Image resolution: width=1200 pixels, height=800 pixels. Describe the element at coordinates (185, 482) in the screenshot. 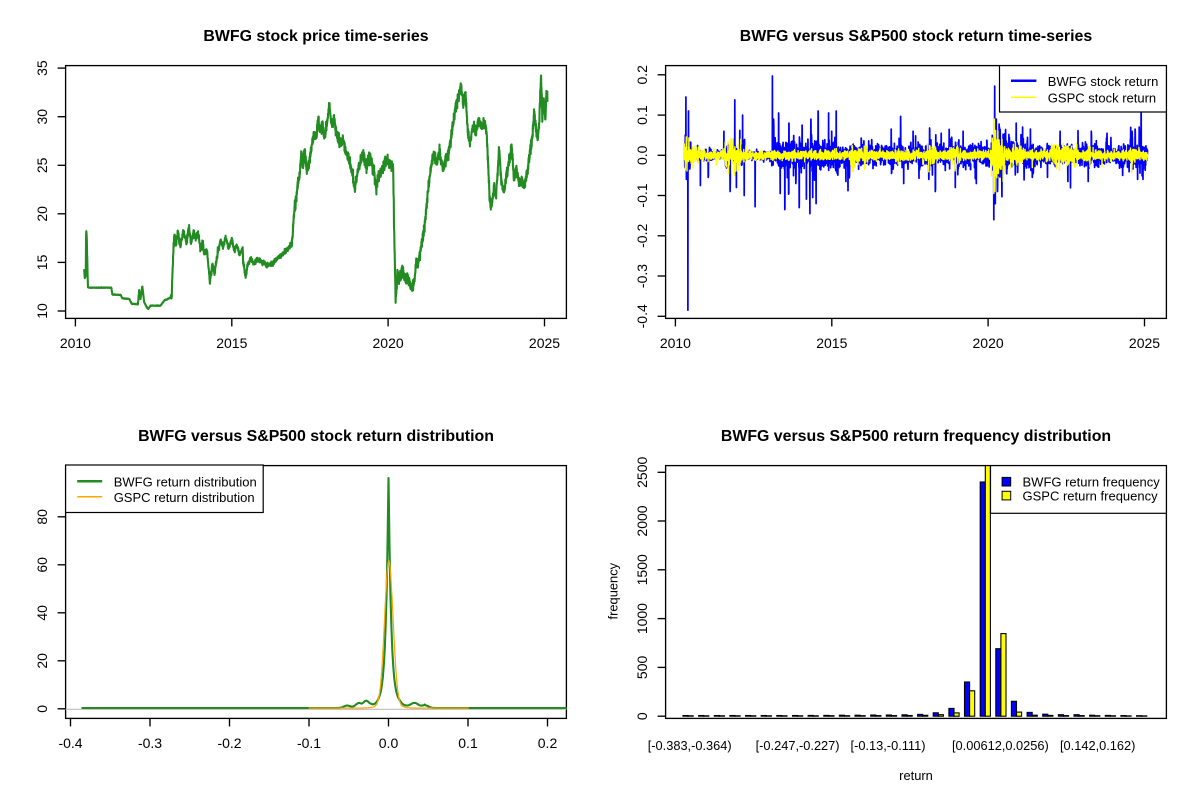

I see `svg-text: BWFG return distribution` at that location.